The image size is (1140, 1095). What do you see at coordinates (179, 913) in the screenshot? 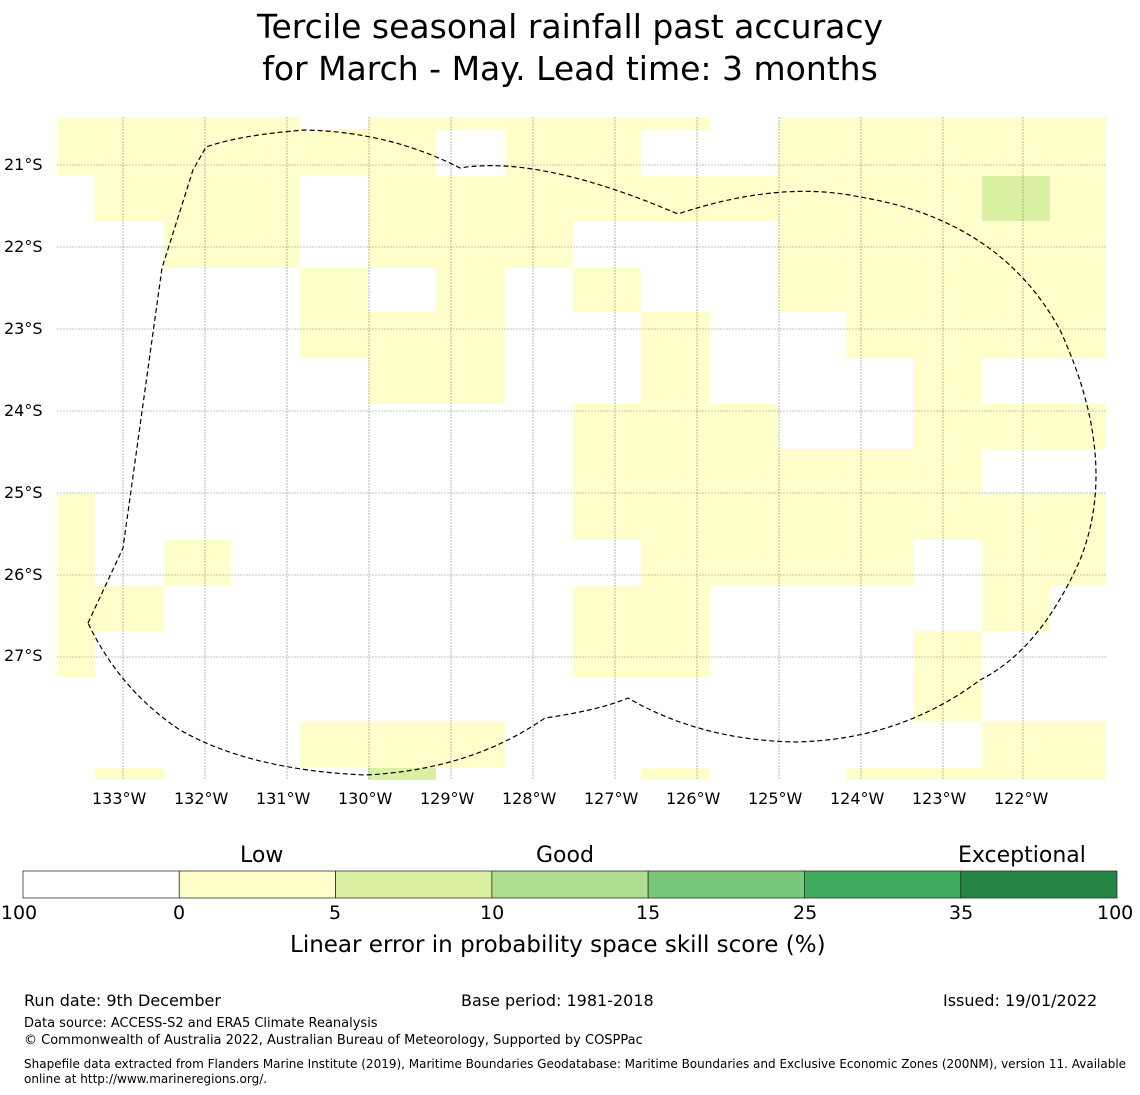
I see `colorbar-tick: 0` at bounding box center [179, 913].